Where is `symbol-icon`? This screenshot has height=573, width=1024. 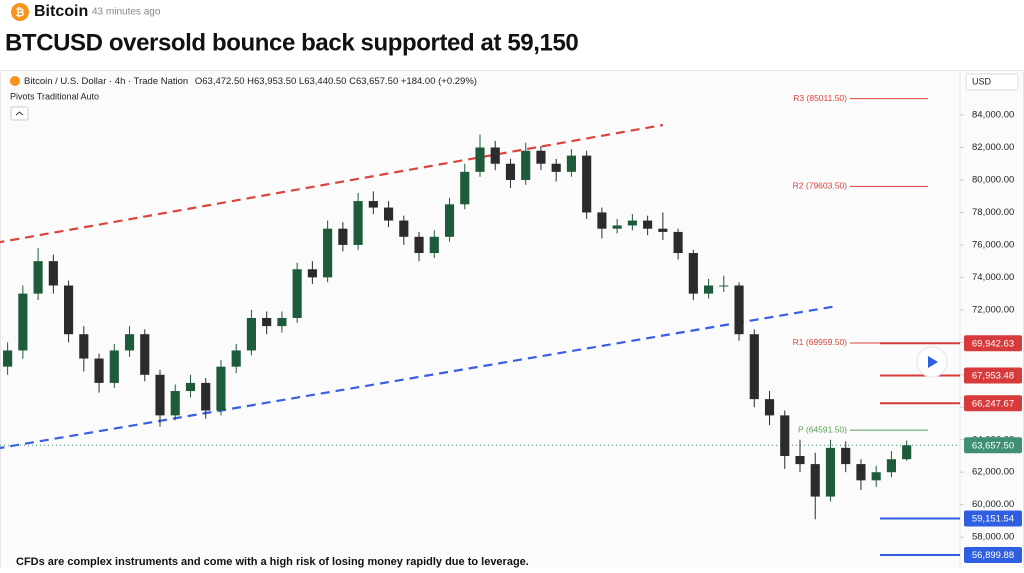 symbol-icon is located at coordinates (15, 81).